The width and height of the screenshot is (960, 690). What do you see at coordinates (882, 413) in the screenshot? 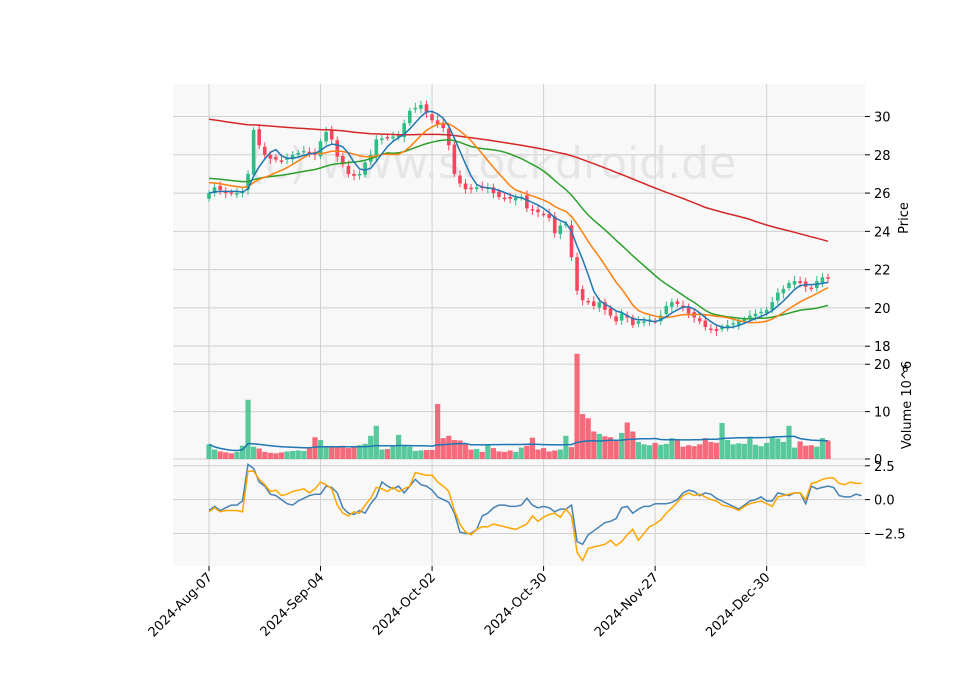
I see `volume-tick-label: 10` at bounding box center [882, 413].